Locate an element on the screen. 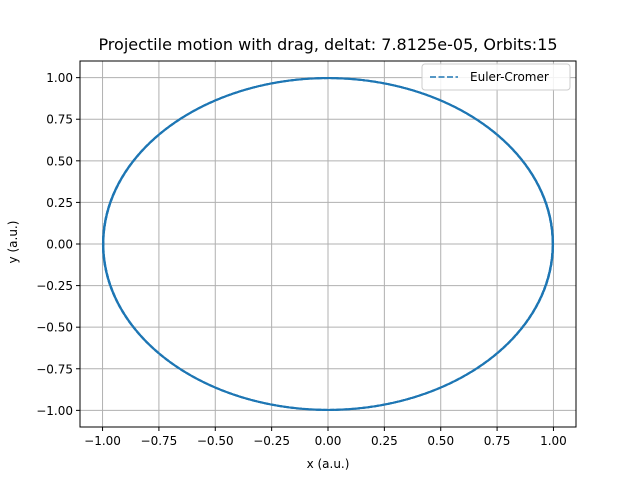 The width and height of the screenshot is (640, 484). x-tick-label: 0.25 is located at coordinates (384, 441).